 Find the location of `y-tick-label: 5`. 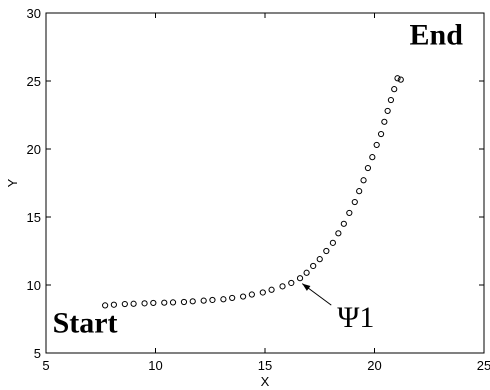

y-tick-label: 5 is located at coordinates (37, 353).